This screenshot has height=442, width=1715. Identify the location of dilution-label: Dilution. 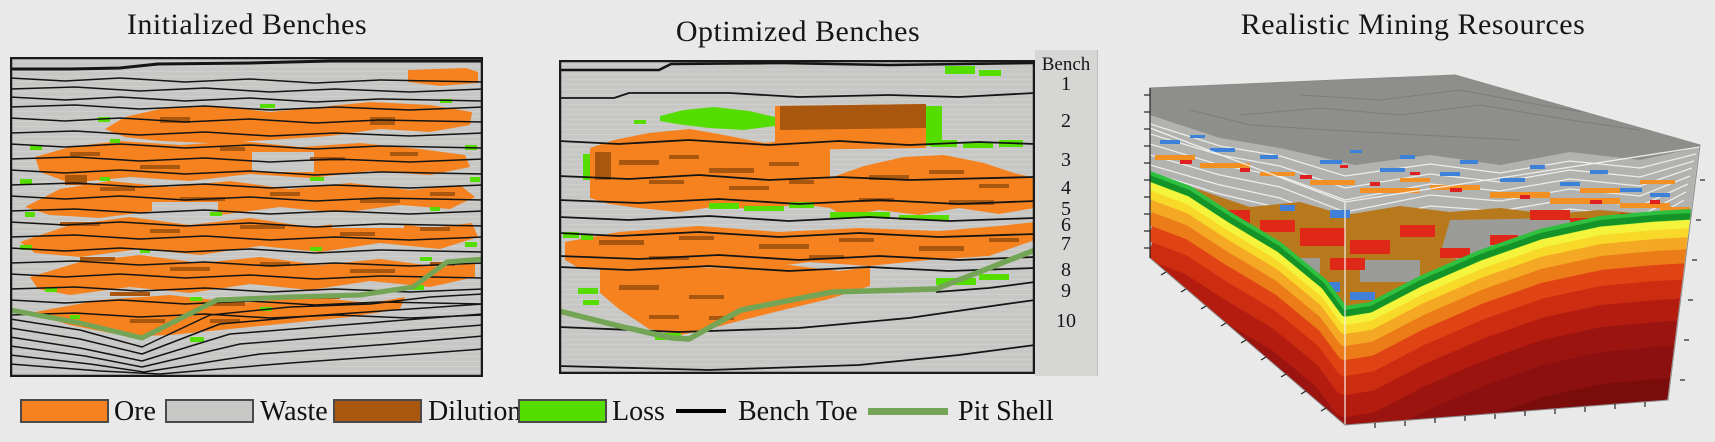
(475, 411).